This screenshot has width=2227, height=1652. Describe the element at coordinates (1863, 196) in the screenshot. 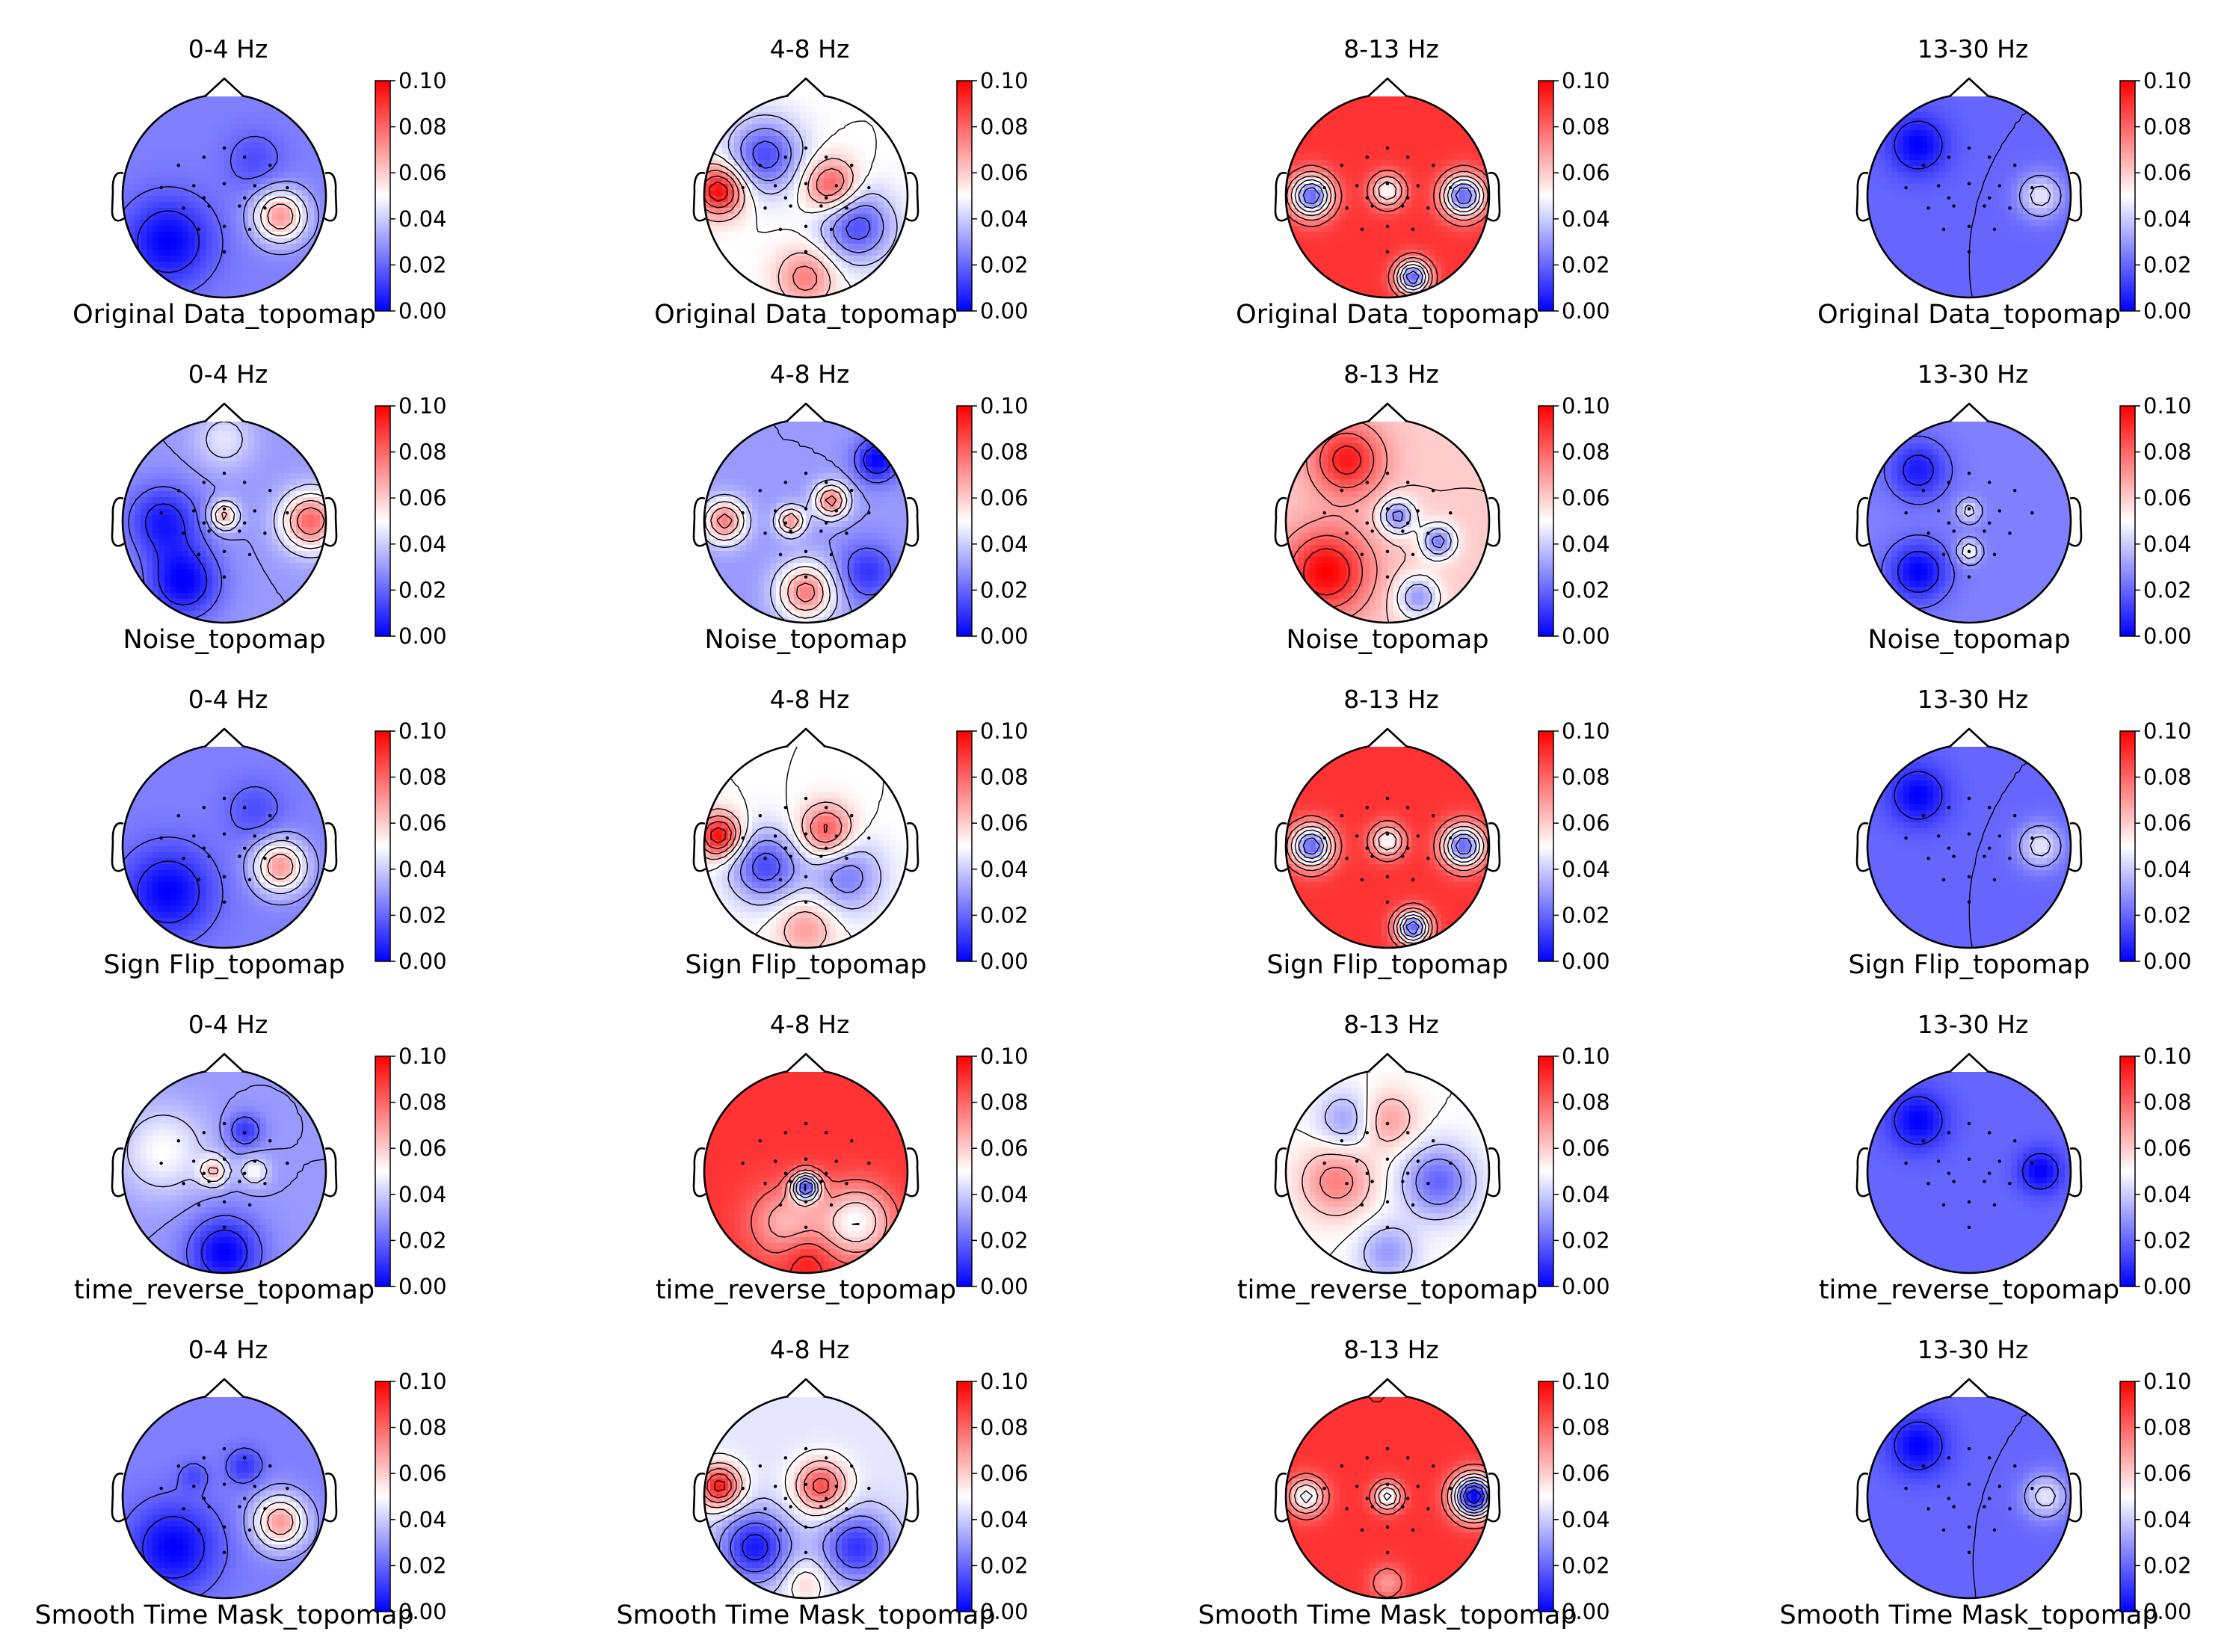

I see `left-ear` at that location.